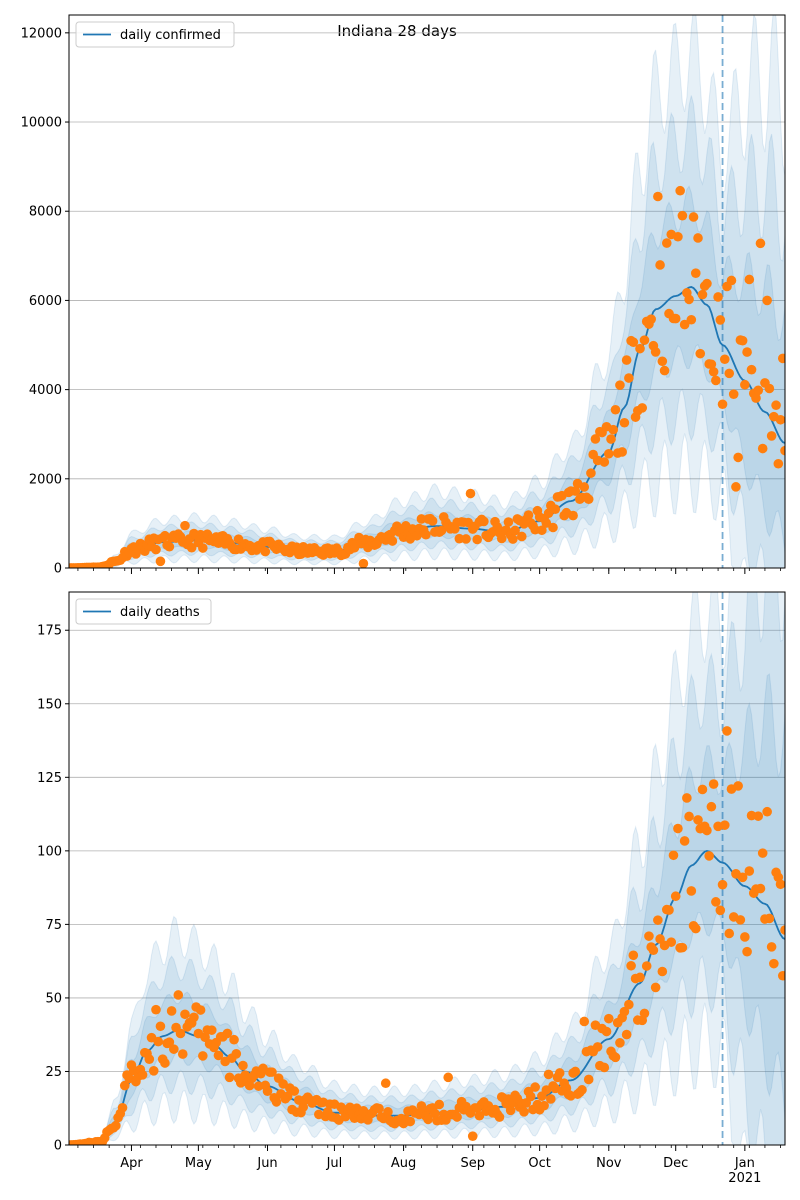 Image resolution: width=800 pixels, height=1200 pixels. I want to click on y-tick-label: 10000, so click(41, 123).